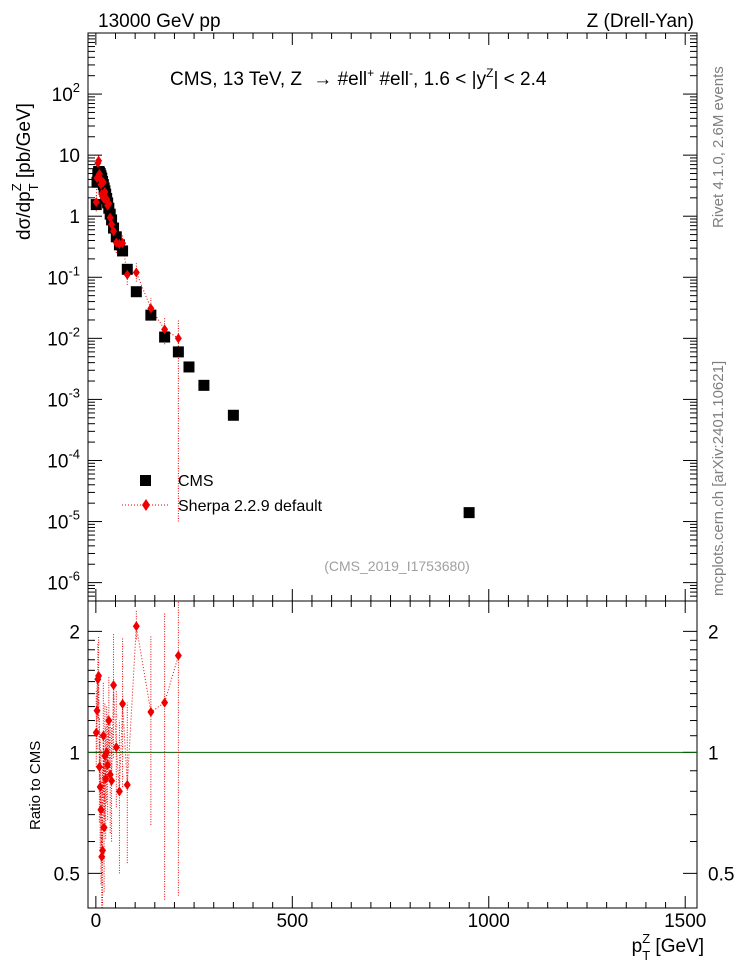 The width and height of the screenshot is (746, 977). I want to click on legend: CMS Sherpa 2.2.9 default, so click(222, 494).